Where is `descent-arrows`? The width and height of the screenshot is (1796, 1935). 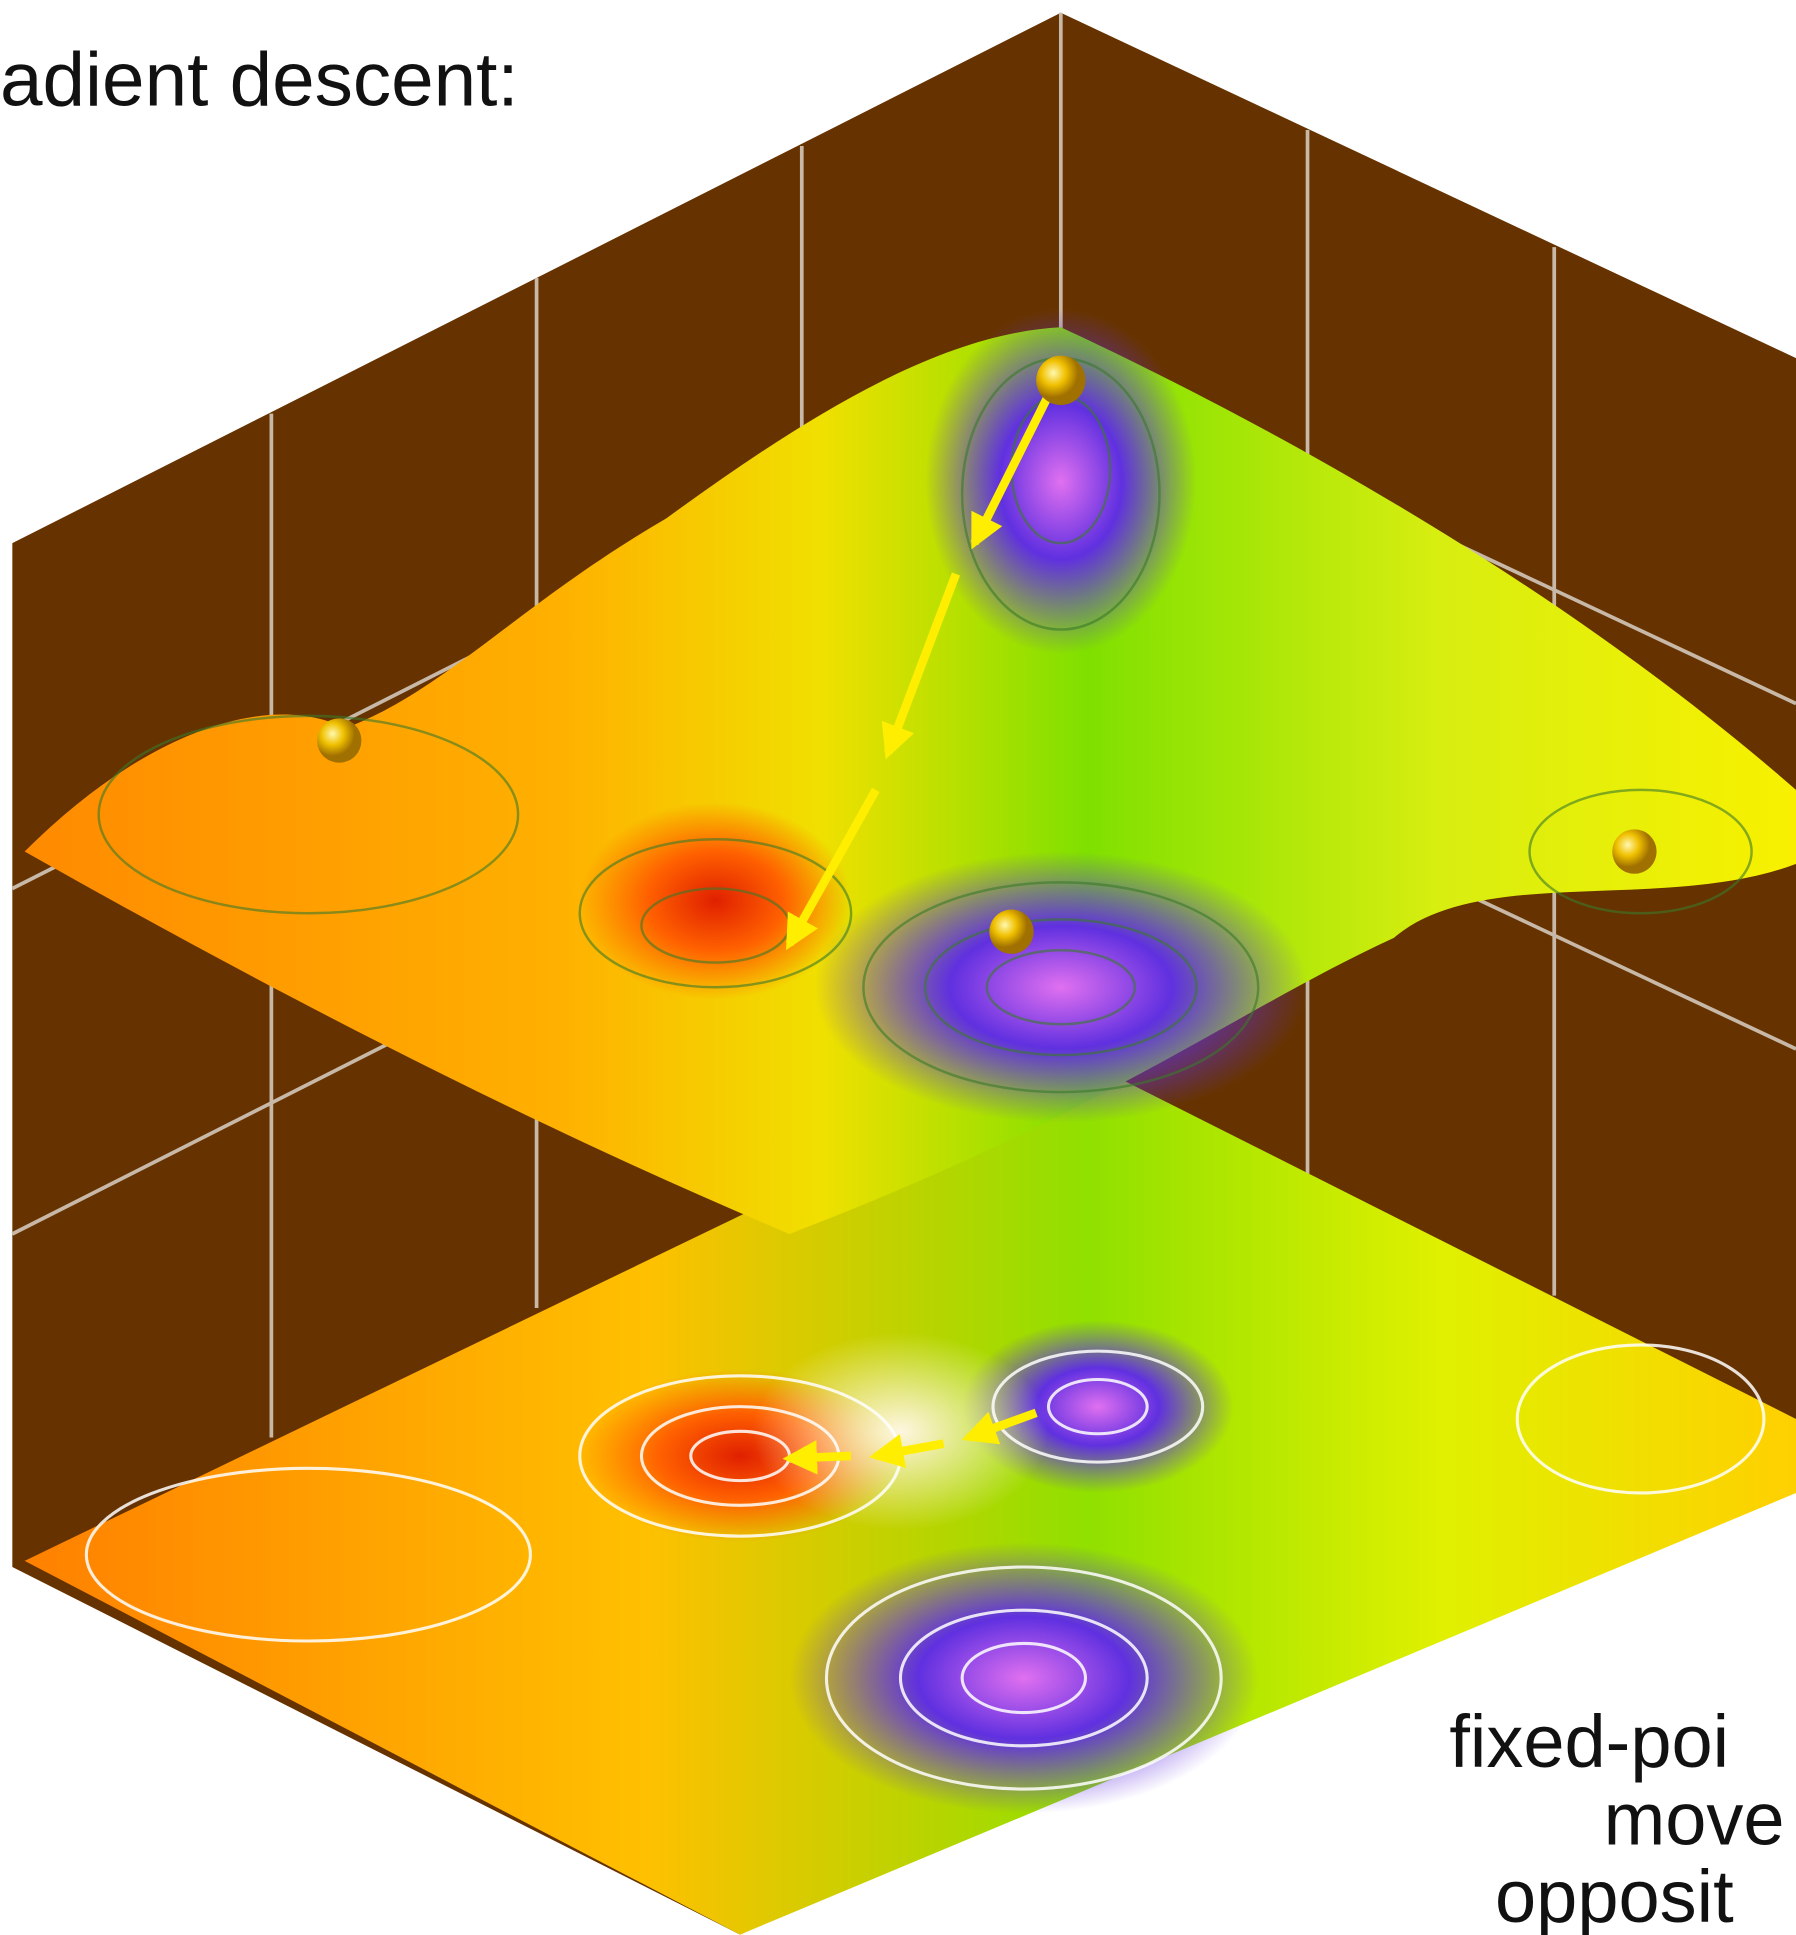
descent-arrows is located at coordinates (917, 934).